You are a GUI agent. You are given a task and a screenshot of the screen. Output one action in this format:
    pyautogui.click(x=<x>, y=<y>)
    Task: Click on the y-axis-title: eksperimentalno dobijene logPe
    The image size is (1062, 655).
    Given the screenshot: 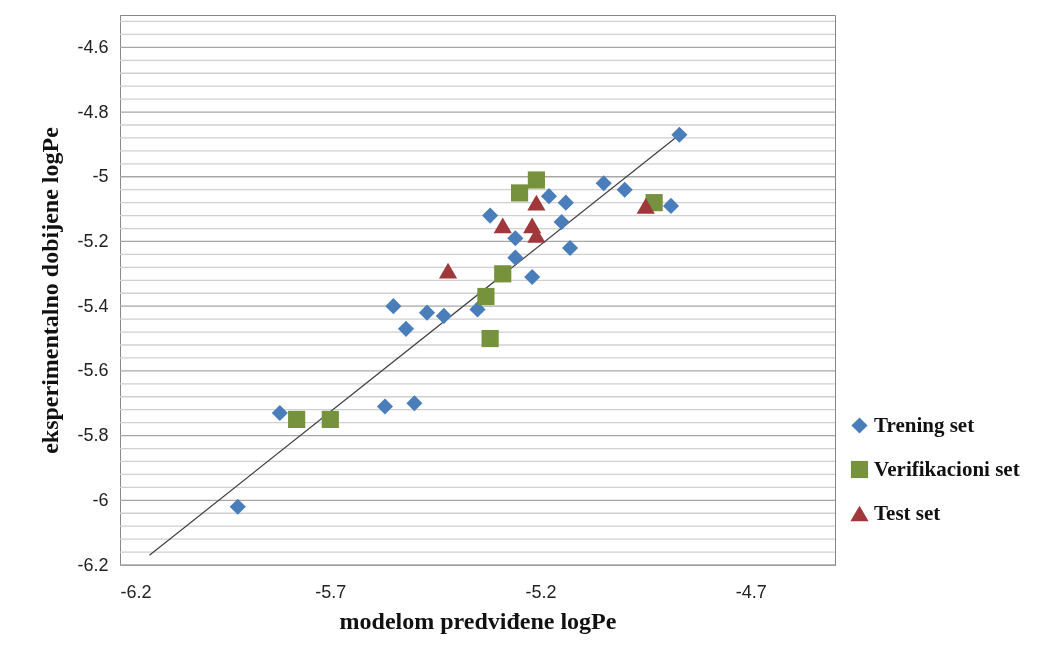 What is the action you would take?
    pyautogui.click(x=50, y=290)
    